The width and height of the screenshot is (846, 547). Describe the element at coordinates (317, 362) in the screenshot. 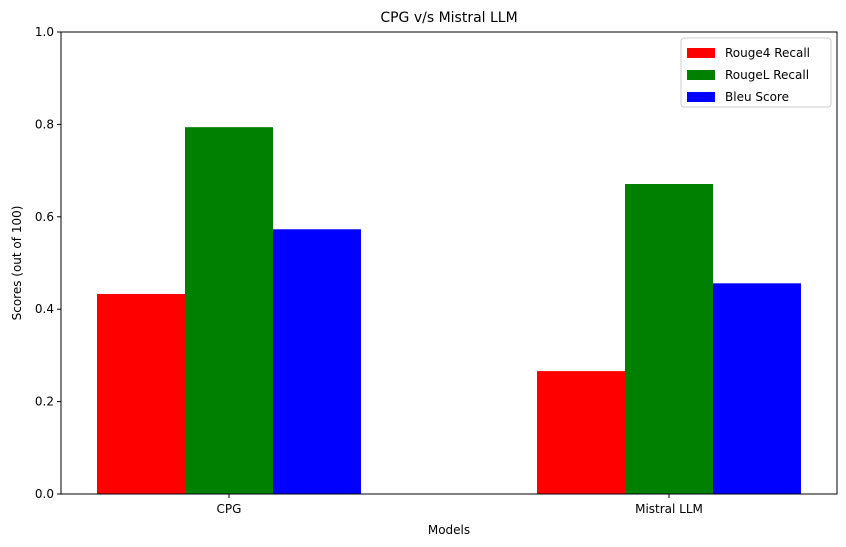

I see `bar-bleu-score-cpg` at that location.